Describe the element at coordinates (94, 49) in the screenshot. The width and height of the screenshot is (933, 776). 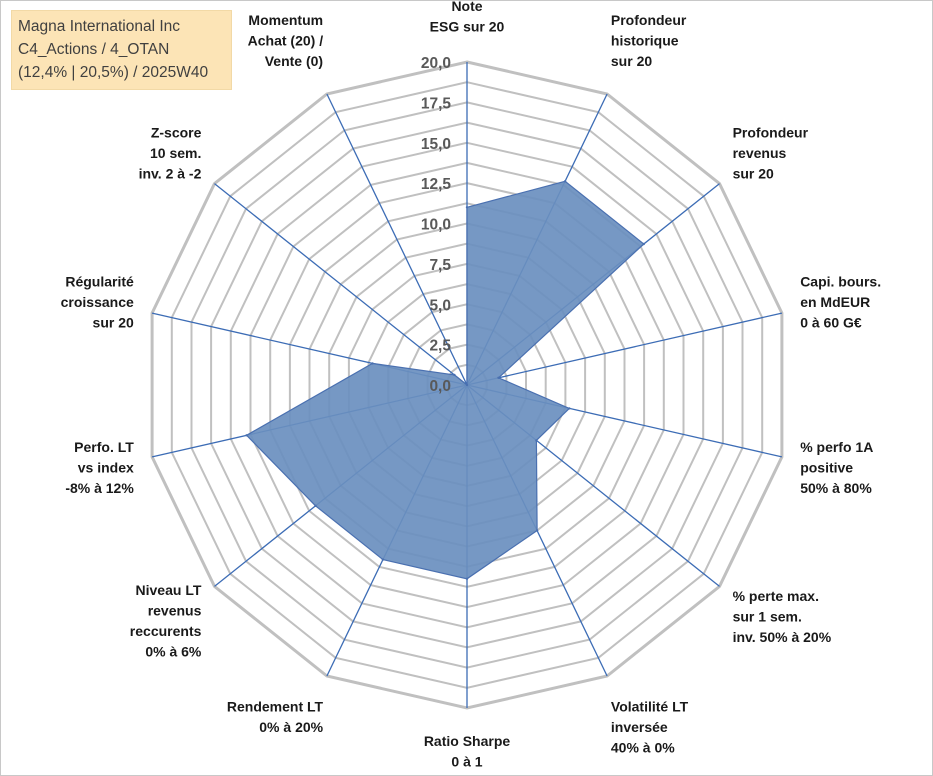
I see `chart-subtitle-category: C4_Actions / 4_OTAN` at that location.